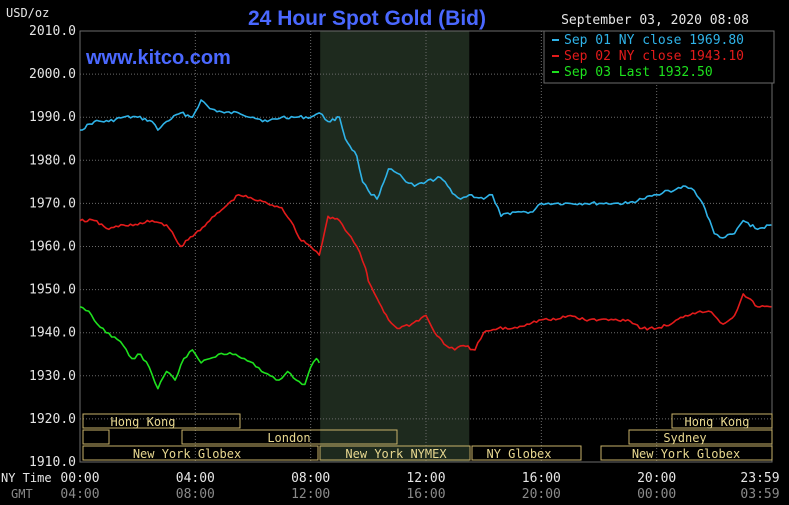  Describe the element at coordinates (684, 438) in the screenshot. I see `session-label-sydney: Sydney` at that location.